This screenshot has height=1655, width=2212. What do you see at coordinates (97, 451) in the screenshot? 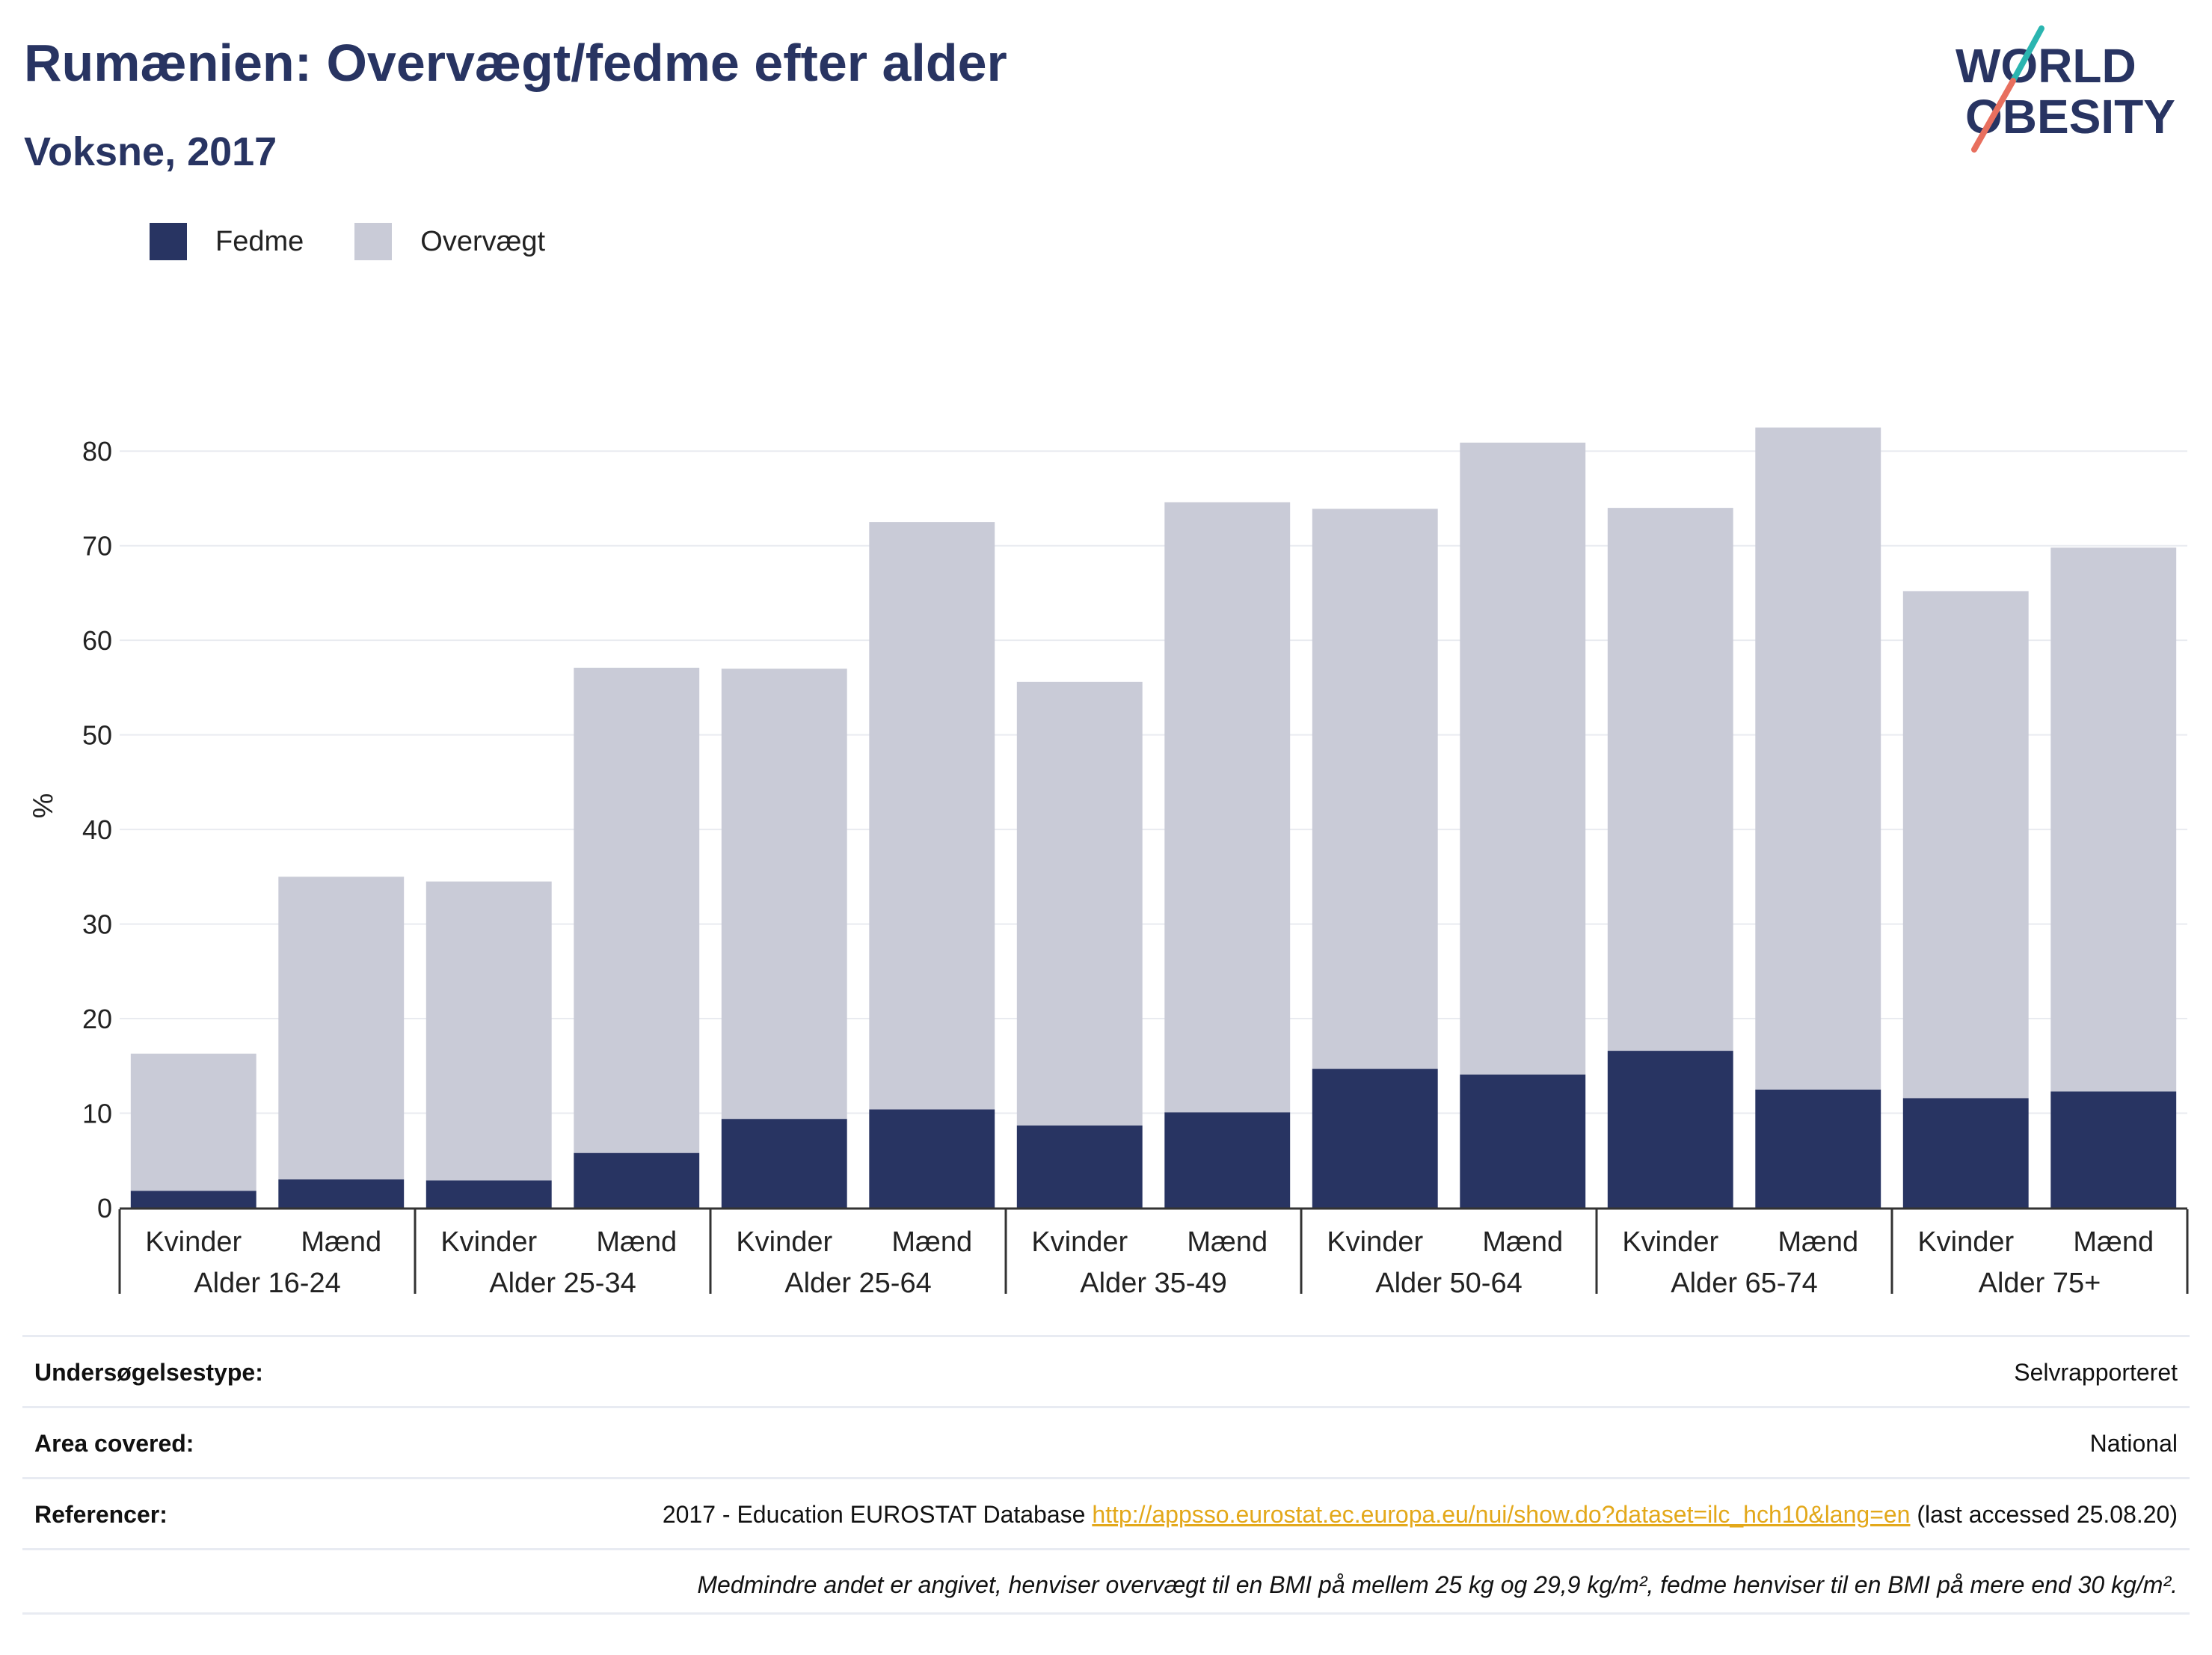
I see `y-tick-label-80: 80` at bounding box center [97, 451].